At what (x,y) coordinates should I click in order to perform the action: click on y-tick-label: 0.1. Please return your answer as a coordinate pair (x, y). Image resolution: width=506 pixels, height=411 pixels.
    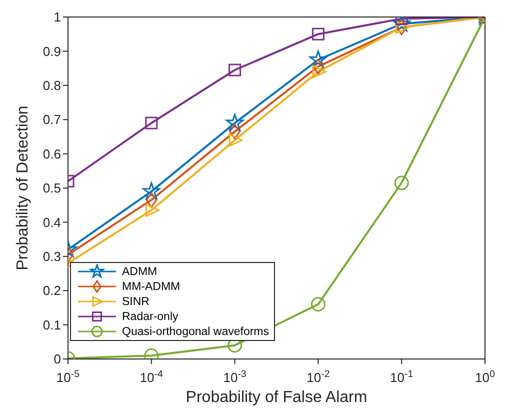
    Looking at the image, I should click on (51, 324).